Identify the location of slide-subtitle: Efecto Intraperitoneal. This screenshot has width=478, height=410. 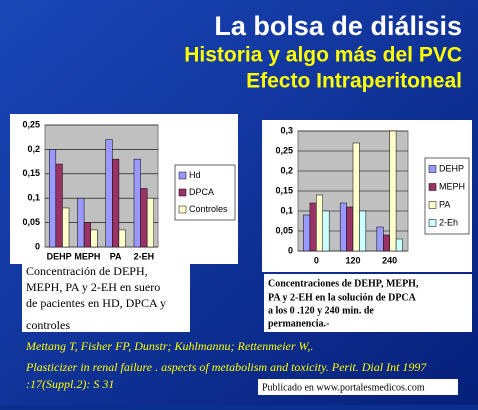
(354, 81).